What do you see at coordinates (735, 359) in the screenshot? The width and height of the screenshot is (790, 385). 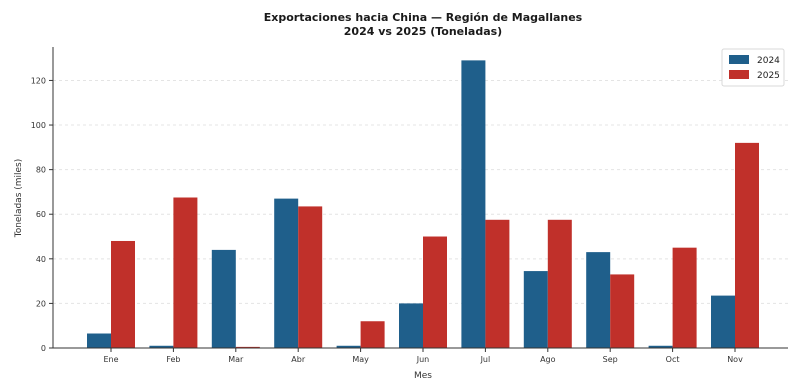 I see `x-tick-label-nov: Nov` at bounding box center [735, 359].